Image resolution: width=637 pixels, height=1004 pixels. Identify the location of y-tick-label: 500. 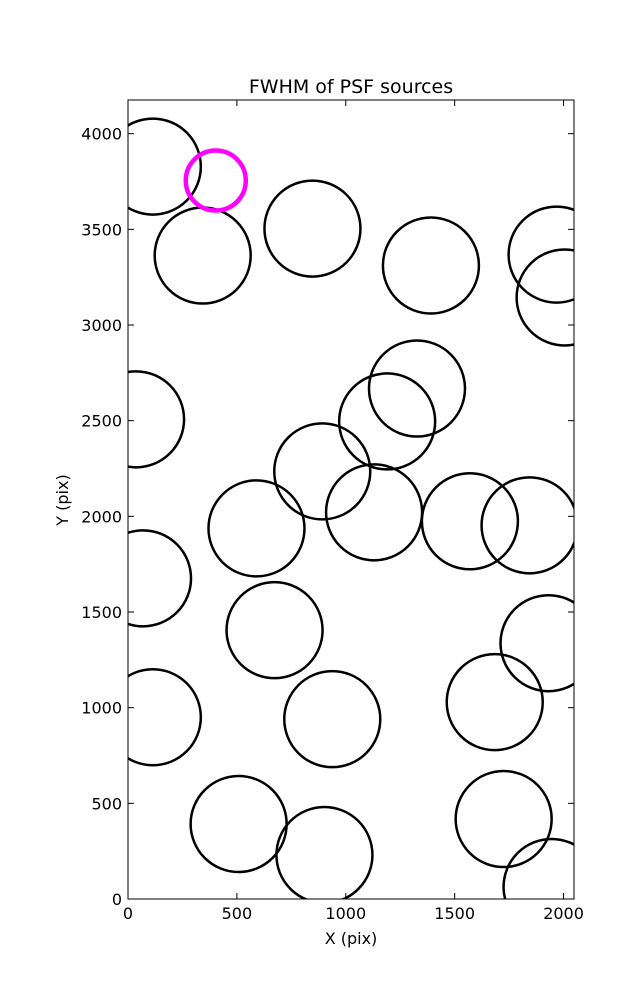
(106, 803).